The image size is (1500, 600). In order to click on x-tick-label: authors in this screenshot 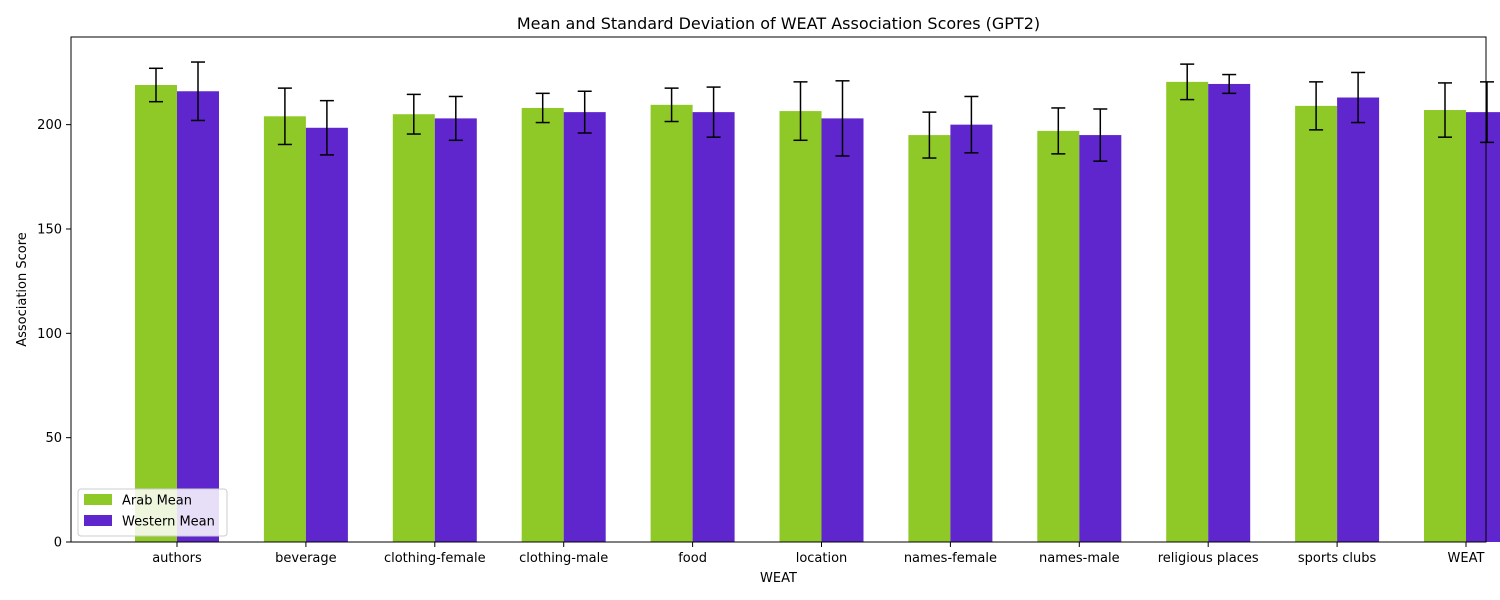, I will do `click(177, 558)`.